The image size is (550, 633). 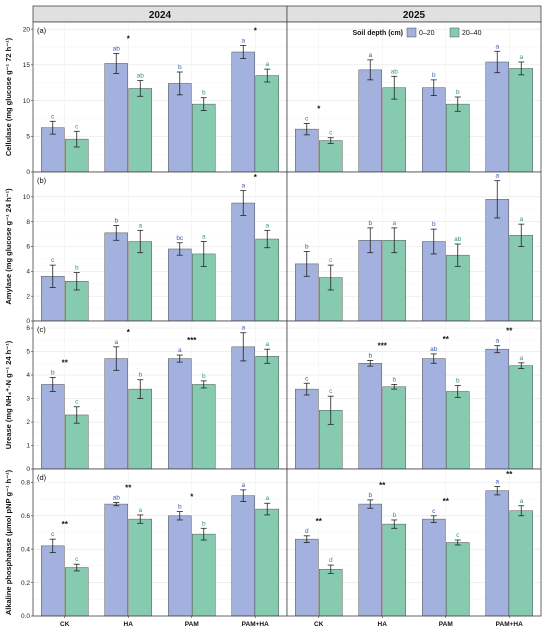 What do you see at coordinates (414, 542) in the screenshot?
I see `panel-border` at bounding box center [414, 542].